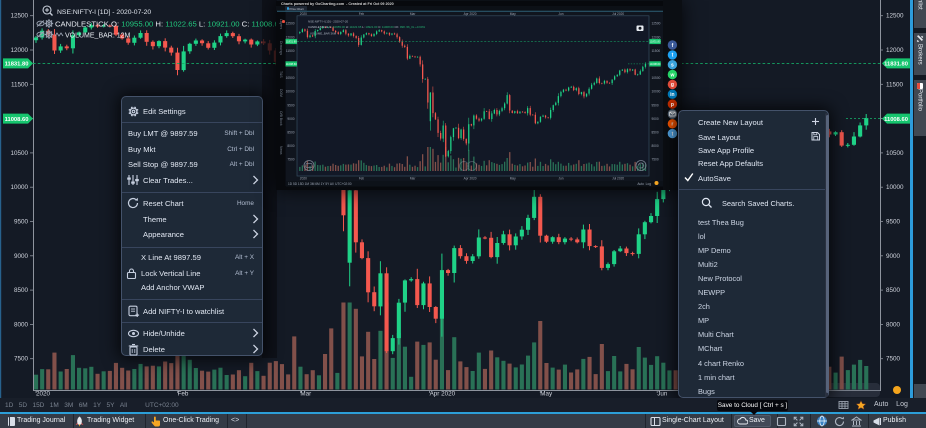 Image resolution: width=926 pixels, height=428 pixels. What do you see at coordinates (672, 66) in the screenshot?
I see `svg-text: s` at bounding box center [672, 66].